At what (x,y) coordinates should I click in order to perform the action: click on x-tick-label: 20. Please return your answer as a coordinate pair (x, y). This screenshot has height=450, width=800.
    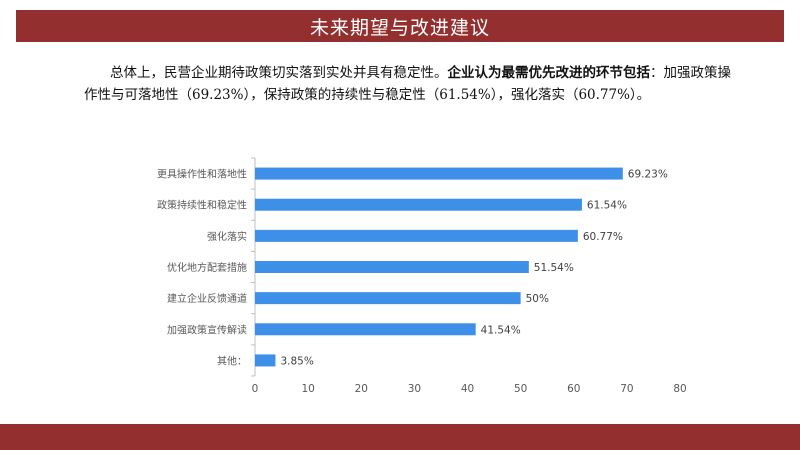
    Looking at the image, I should click on (361, 389).